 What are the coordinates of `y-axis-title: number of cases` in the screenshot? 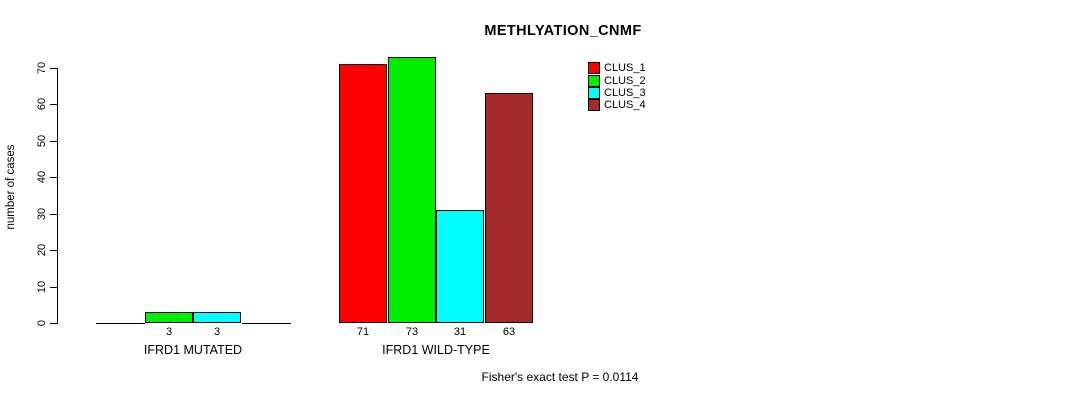 It's located at (11, 187).